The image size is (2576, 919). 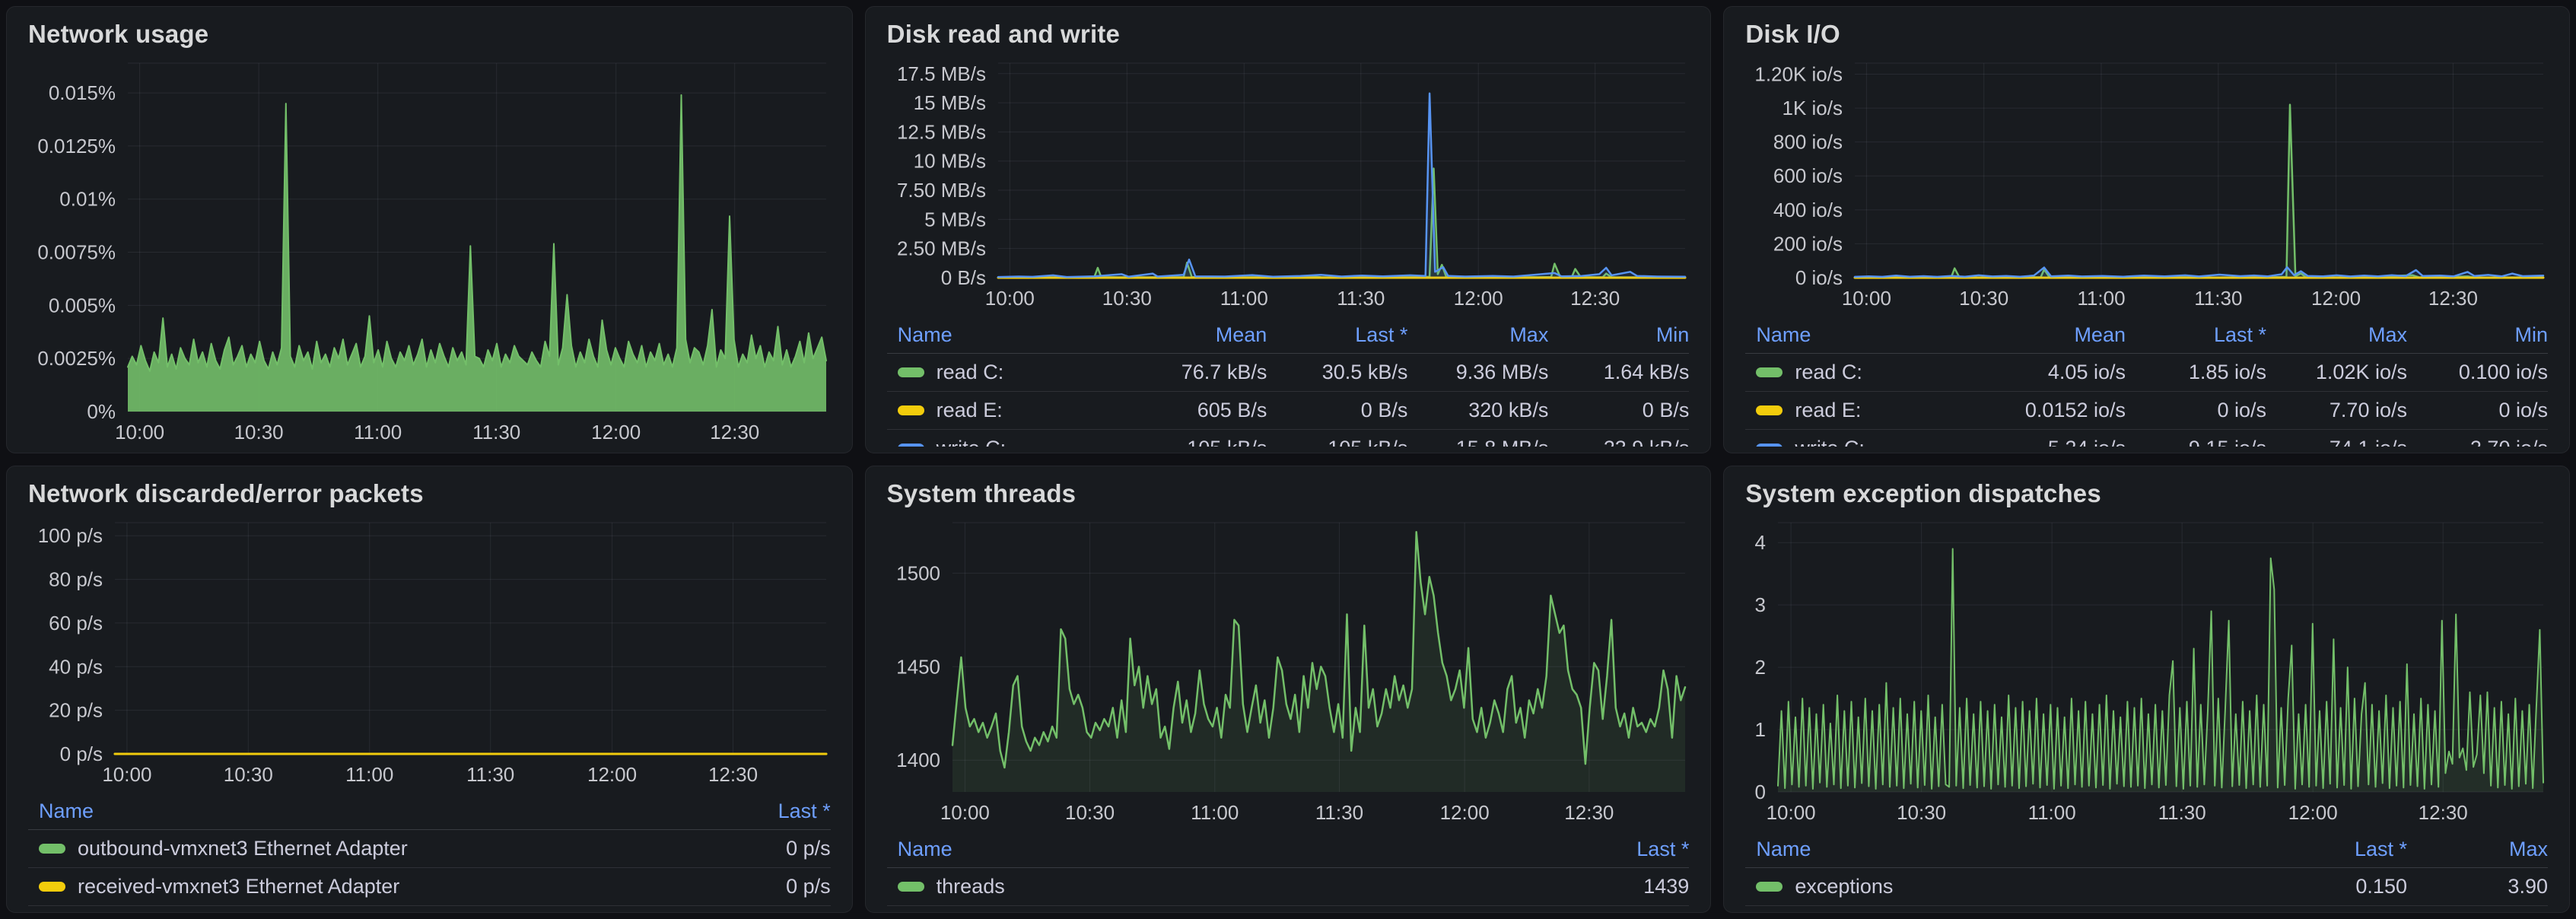 I want to click on y-tick-label: 0%, so click(x=101, y=411).